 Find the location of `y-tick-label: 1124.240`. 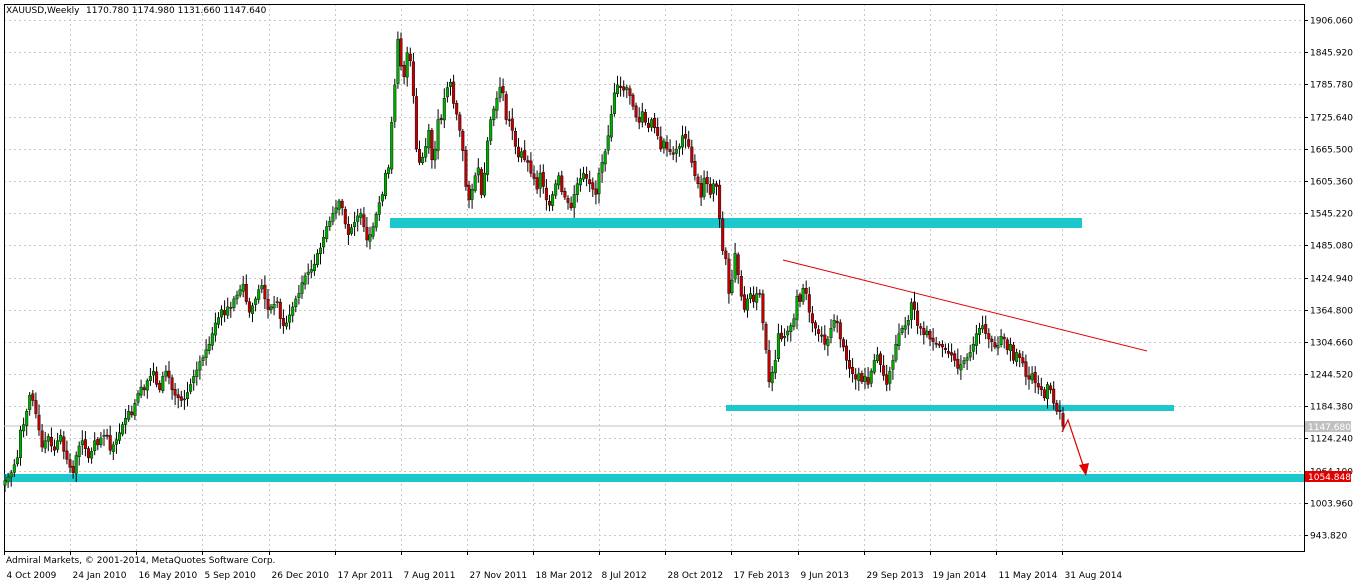

y-tick-label: 1124.240 is located at coordinates (1331, 440).